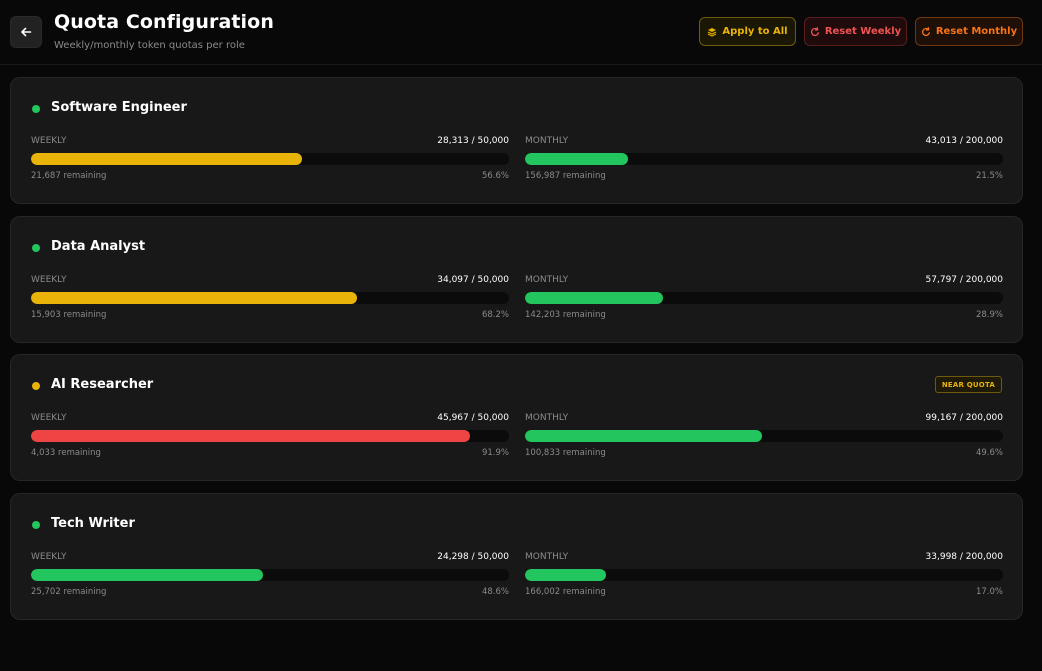 The image size is (1042, 671). I want to click on monthly-percent: 28.9%, so click(989, 315).